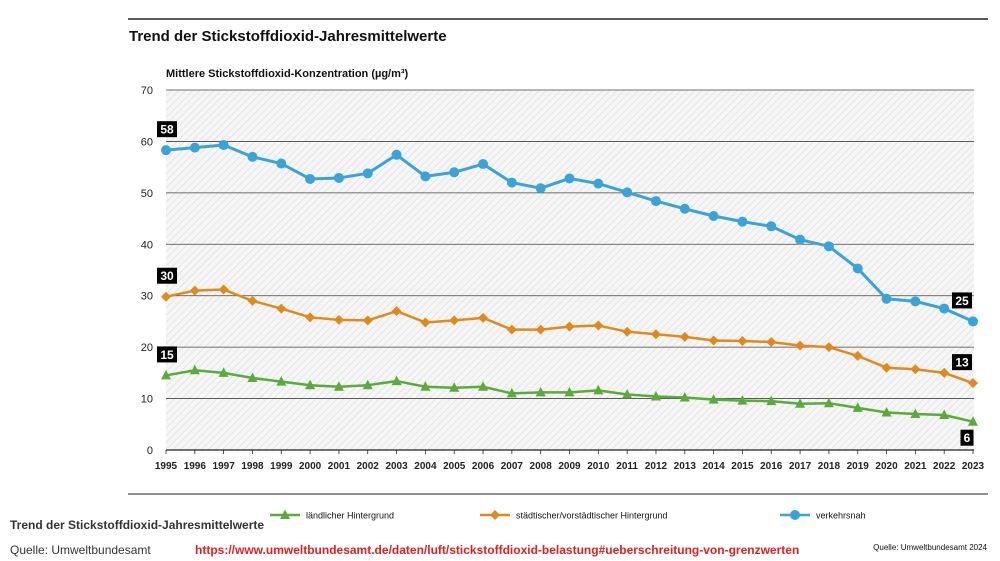 The width and height of the screenshot is (1000, 561). Describe the element at coordinates (224, 466) in the screenshot. I see `x-tick-label: 1997` at that location.